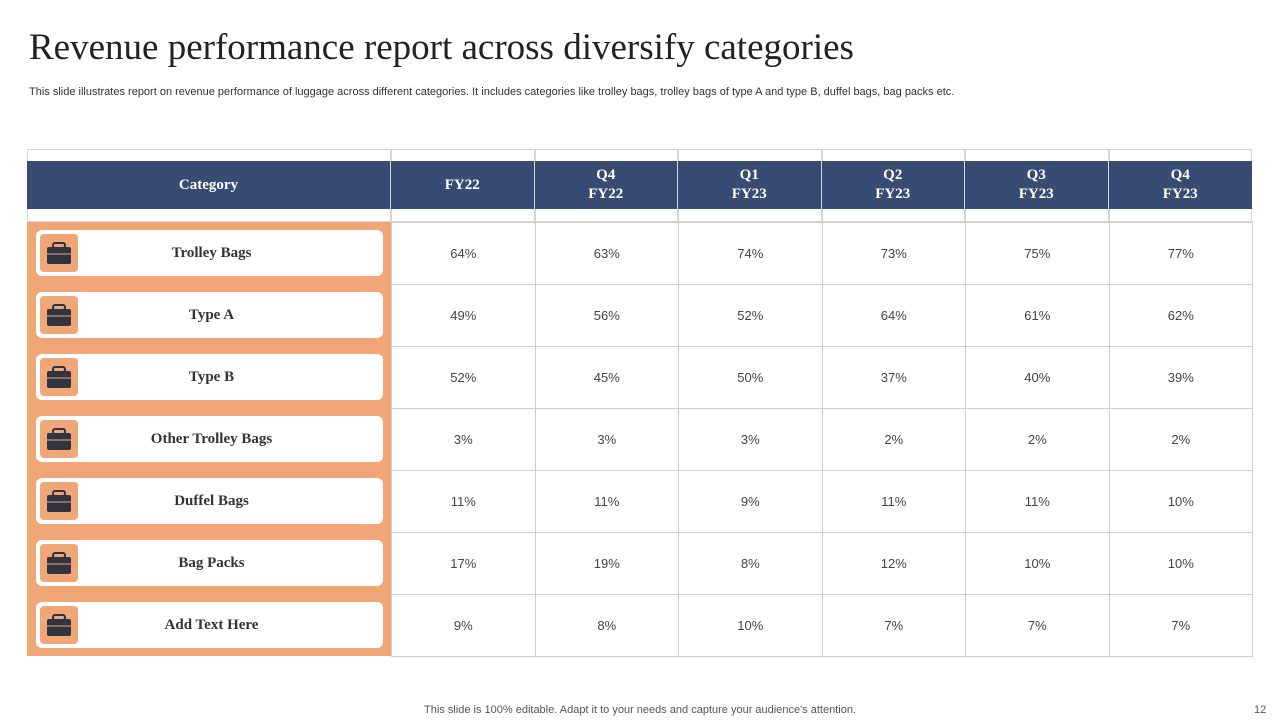 This screenshot has width=1280, height=720. What do you see at coordinates (605, 185) in the screenshot?
I see `header-cell: Q4 FY22` at bounding box center [605, 185].